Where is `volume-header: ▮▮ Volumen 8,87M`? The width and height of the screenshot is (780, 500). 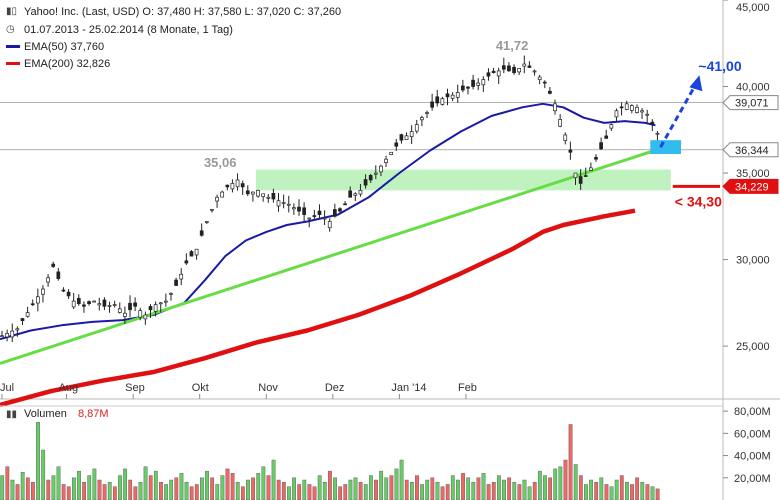
volume-header: ▮▮ Volumen 8,87M is located at coordinates (57, 414).